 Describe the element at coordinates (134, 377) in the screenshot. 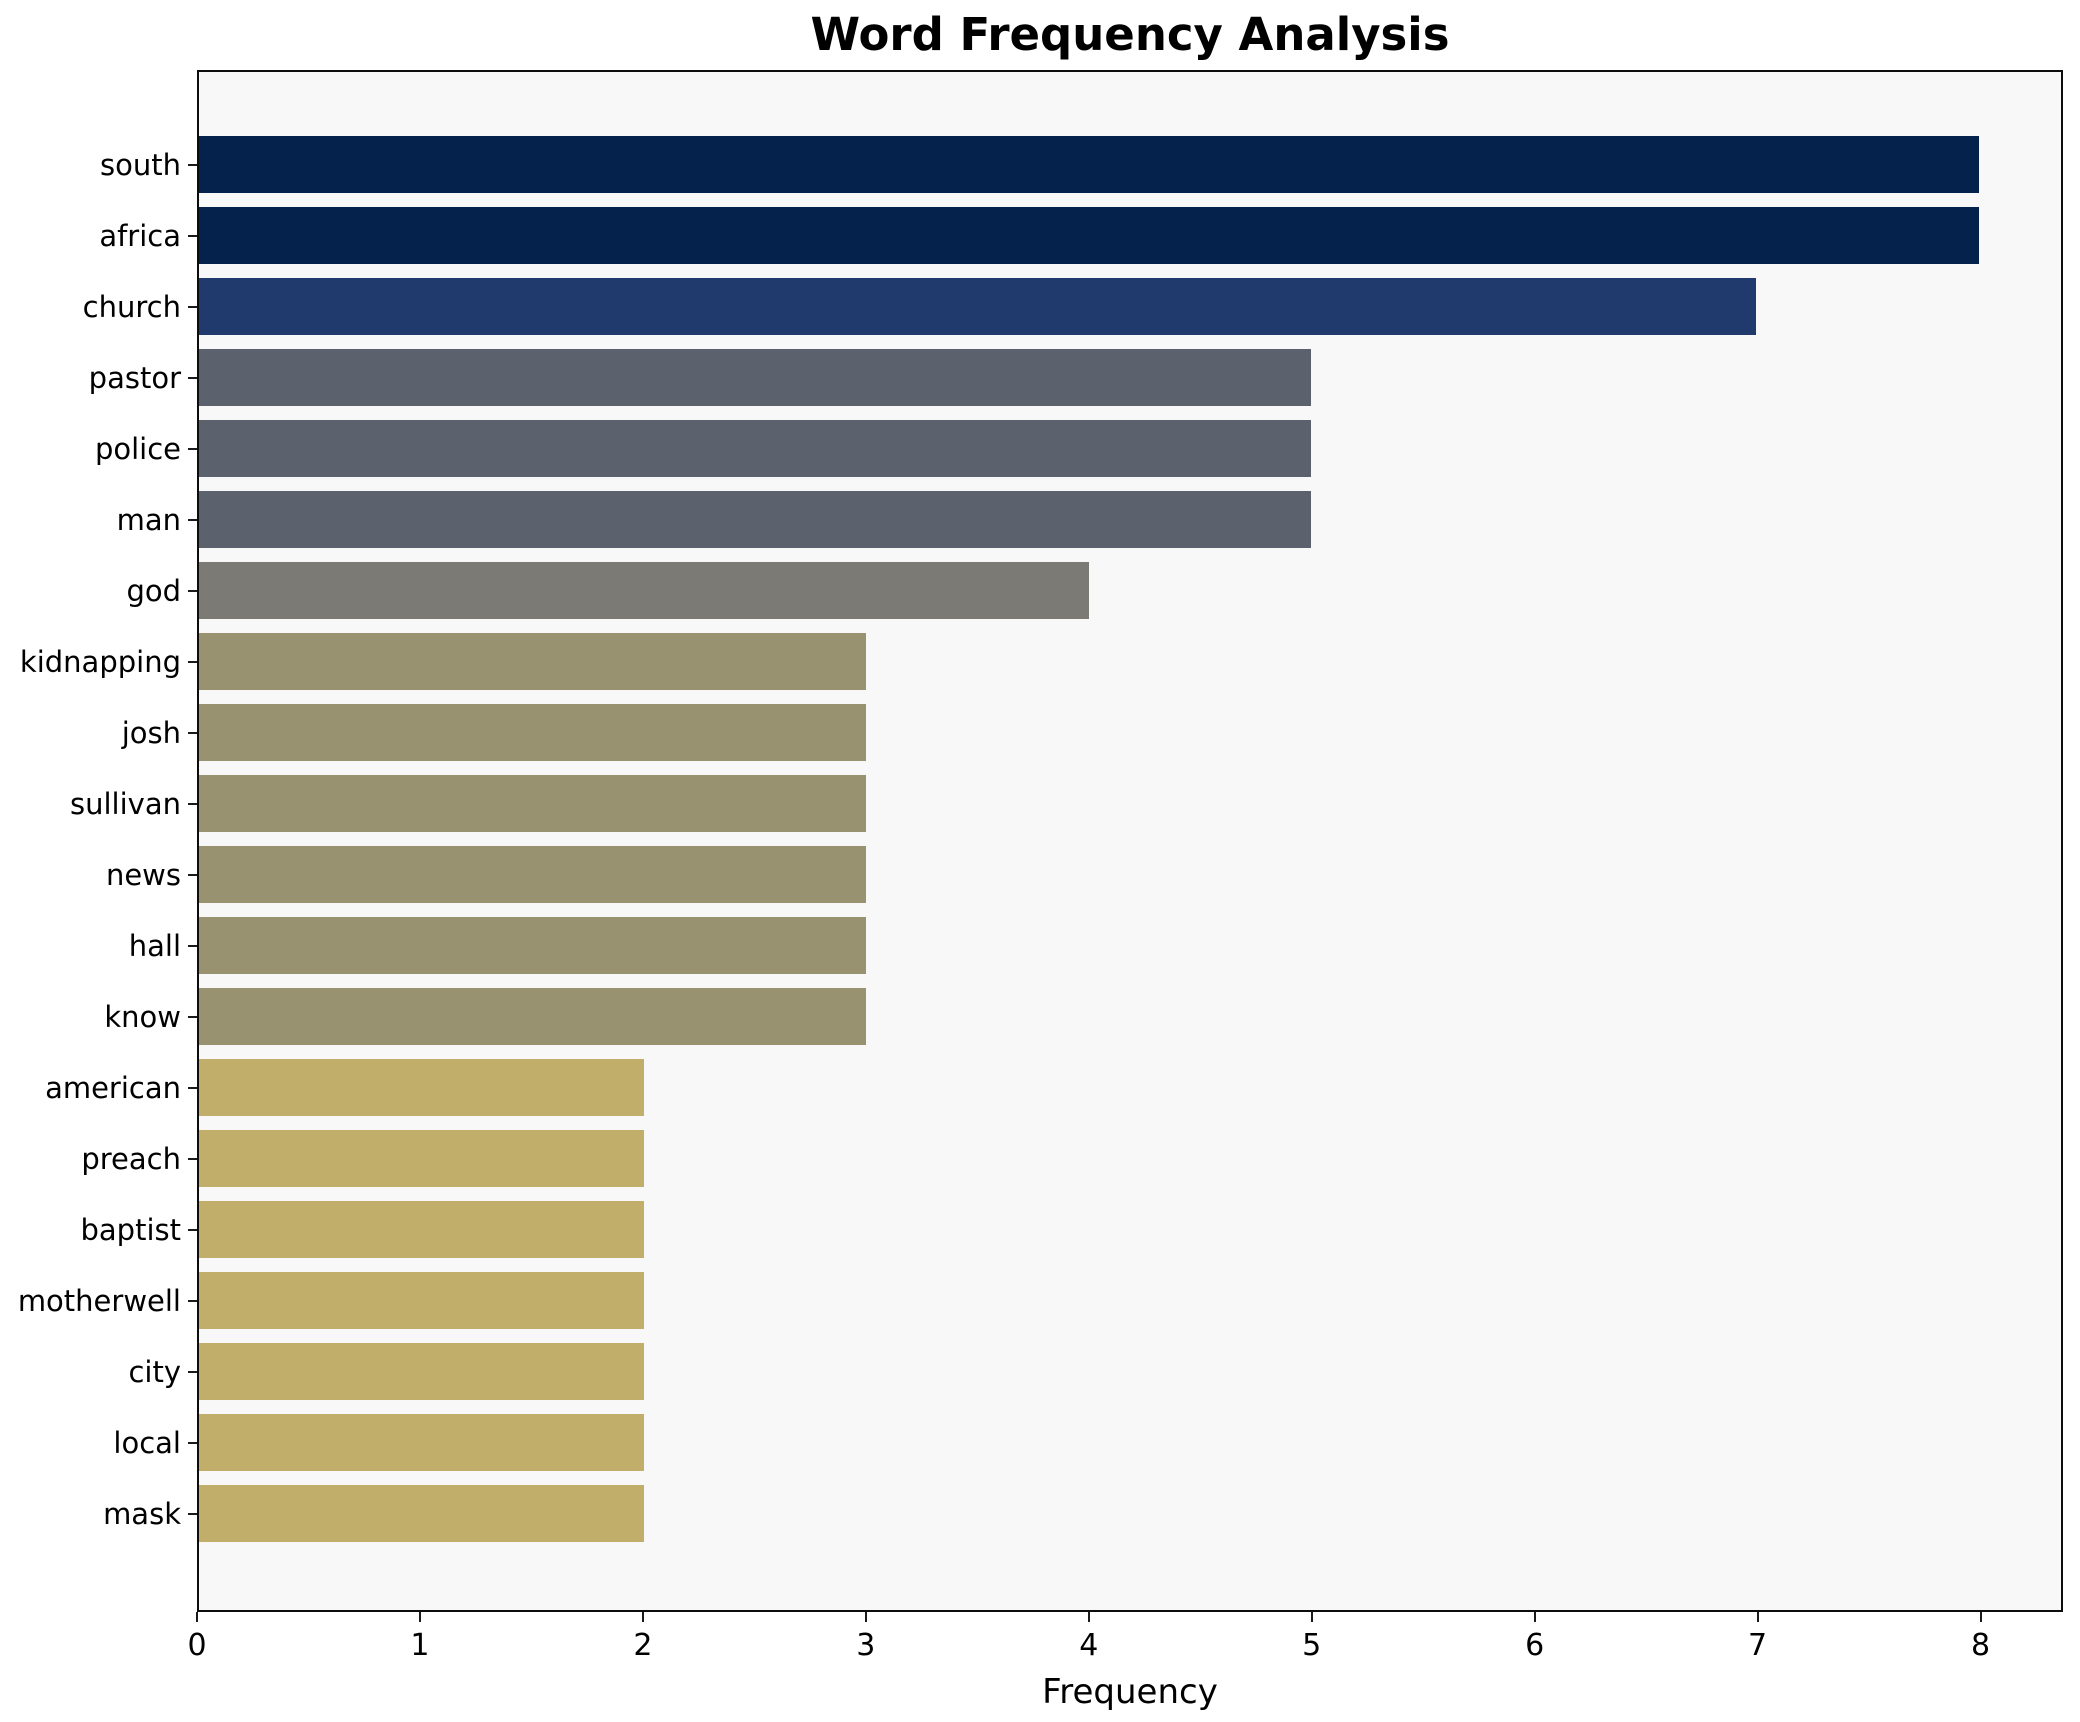

I see `y-tick-label: pastor` at that location.